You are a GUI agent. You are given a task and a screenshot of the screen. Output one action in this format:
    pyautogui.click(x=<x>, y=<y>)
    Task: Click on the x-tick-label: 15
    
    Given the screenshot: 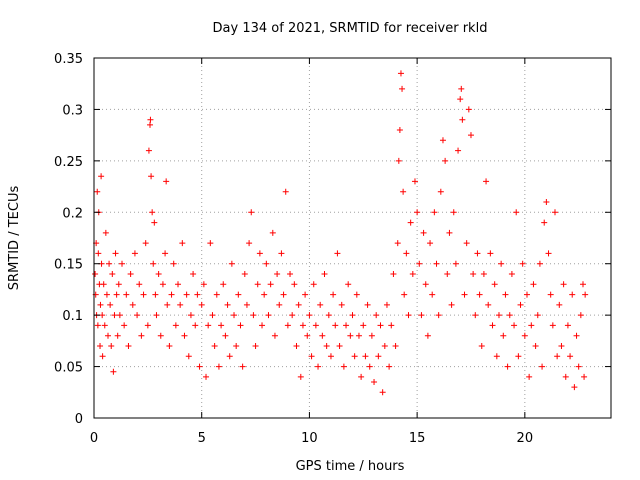 What is the action you would take?
    pyautogui.click(x=417, y=438)
    